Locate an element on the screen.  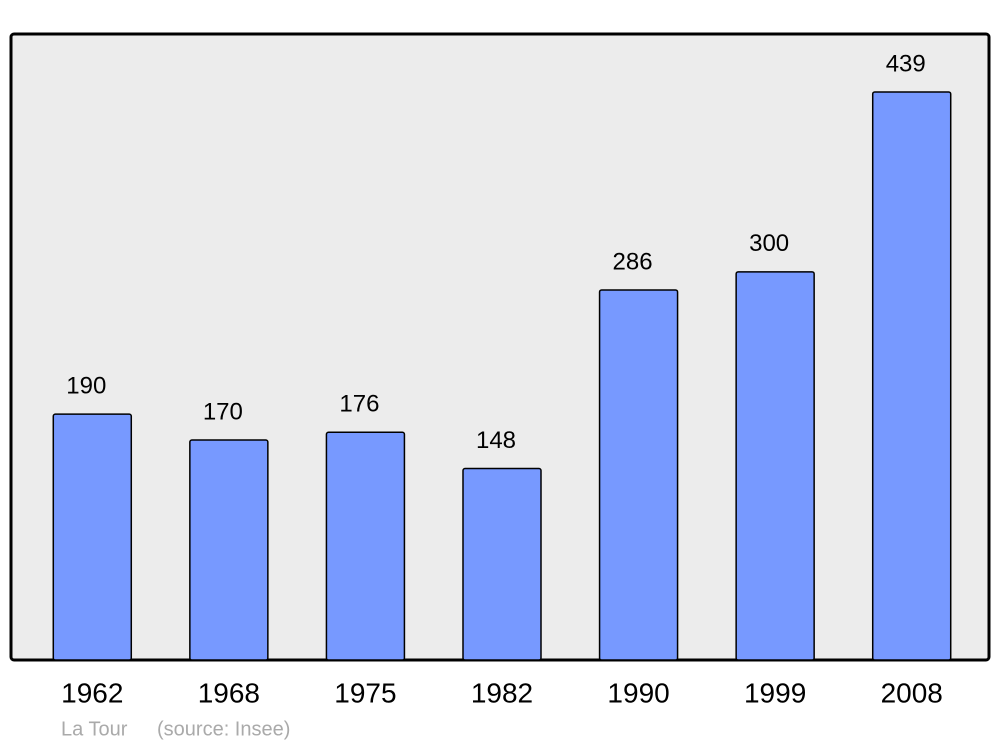
x-tick-label: 1968 is located at coordinates (229, 692).